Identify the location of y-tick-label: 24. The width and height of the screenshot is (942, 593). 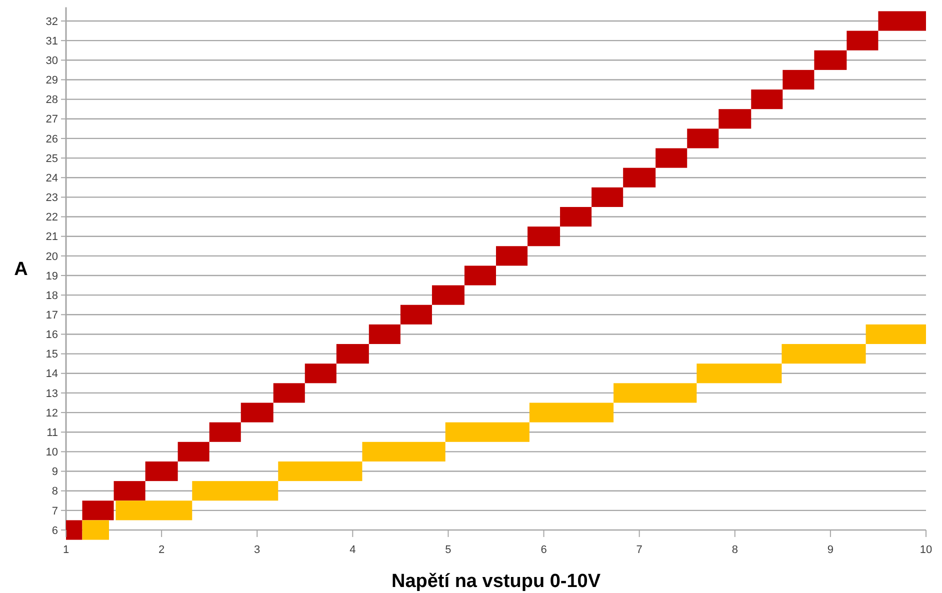
(52, 178).